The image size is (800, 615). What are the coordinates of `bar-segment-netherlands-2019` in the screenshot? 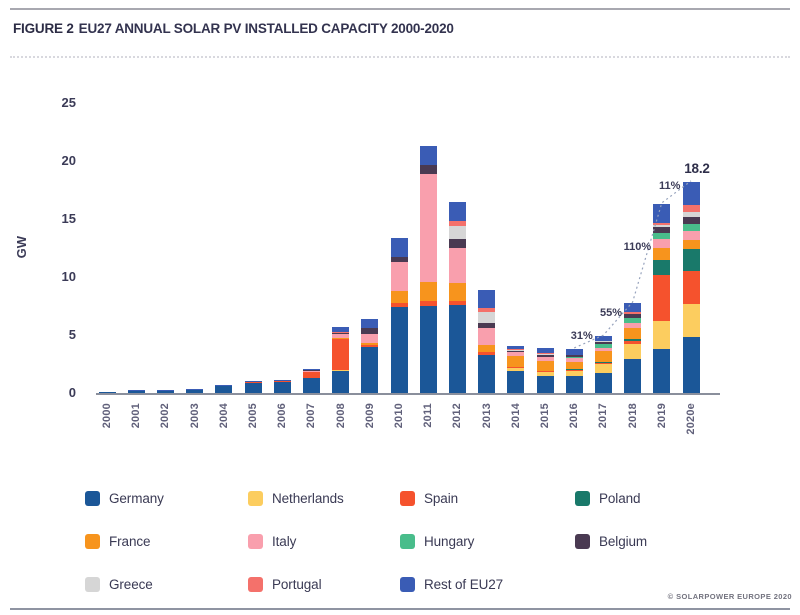 It's located at (662, 335).